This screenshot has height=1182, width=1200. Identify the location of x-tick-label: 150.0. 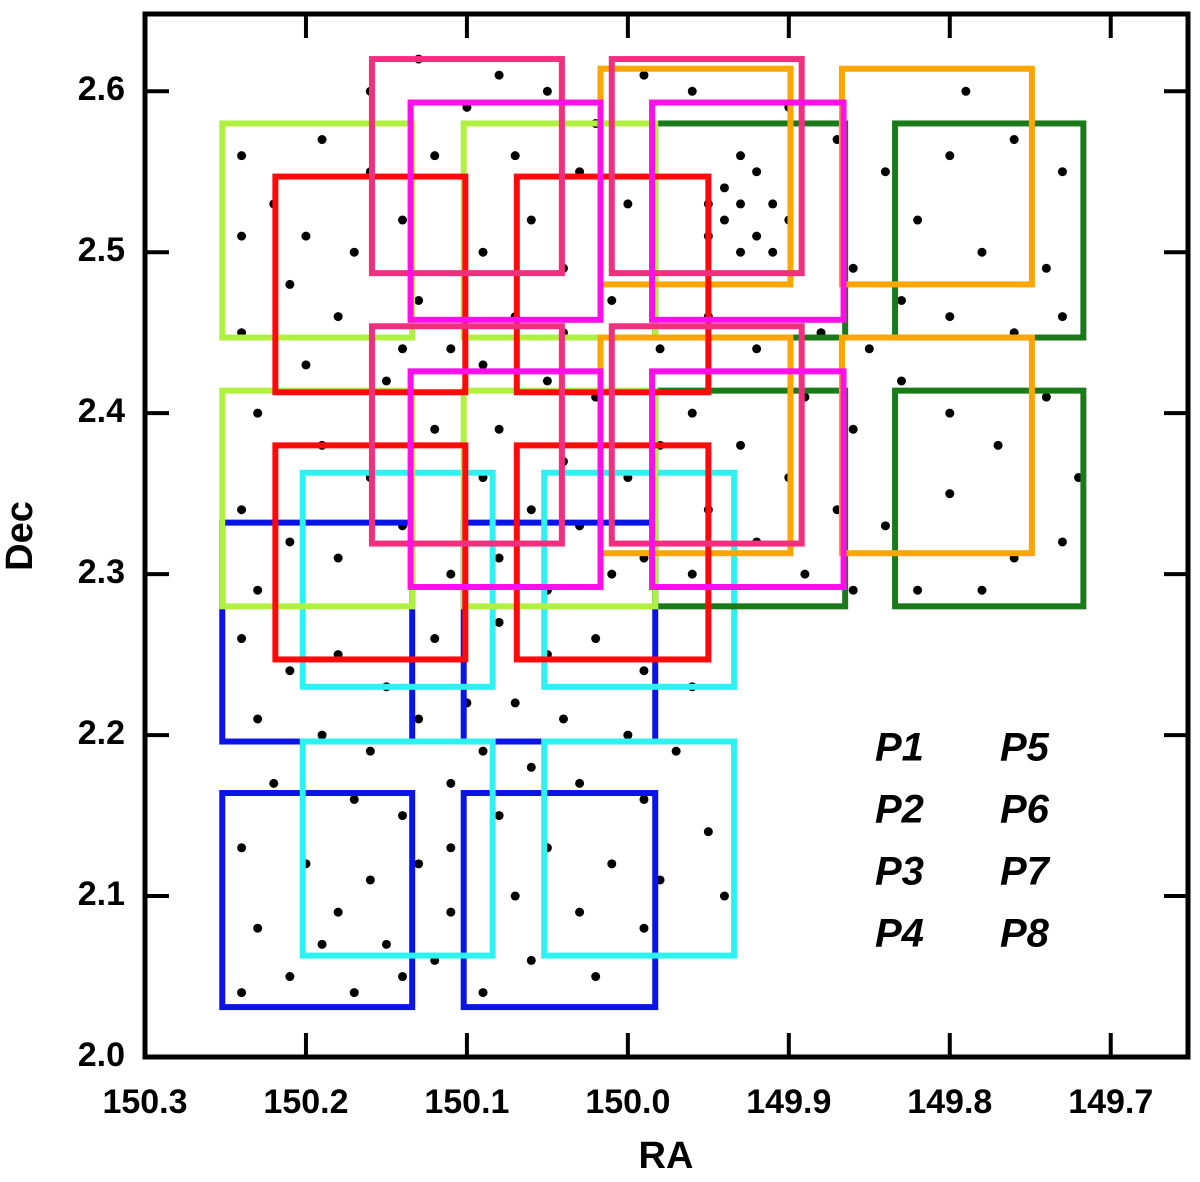
(627, 1102).